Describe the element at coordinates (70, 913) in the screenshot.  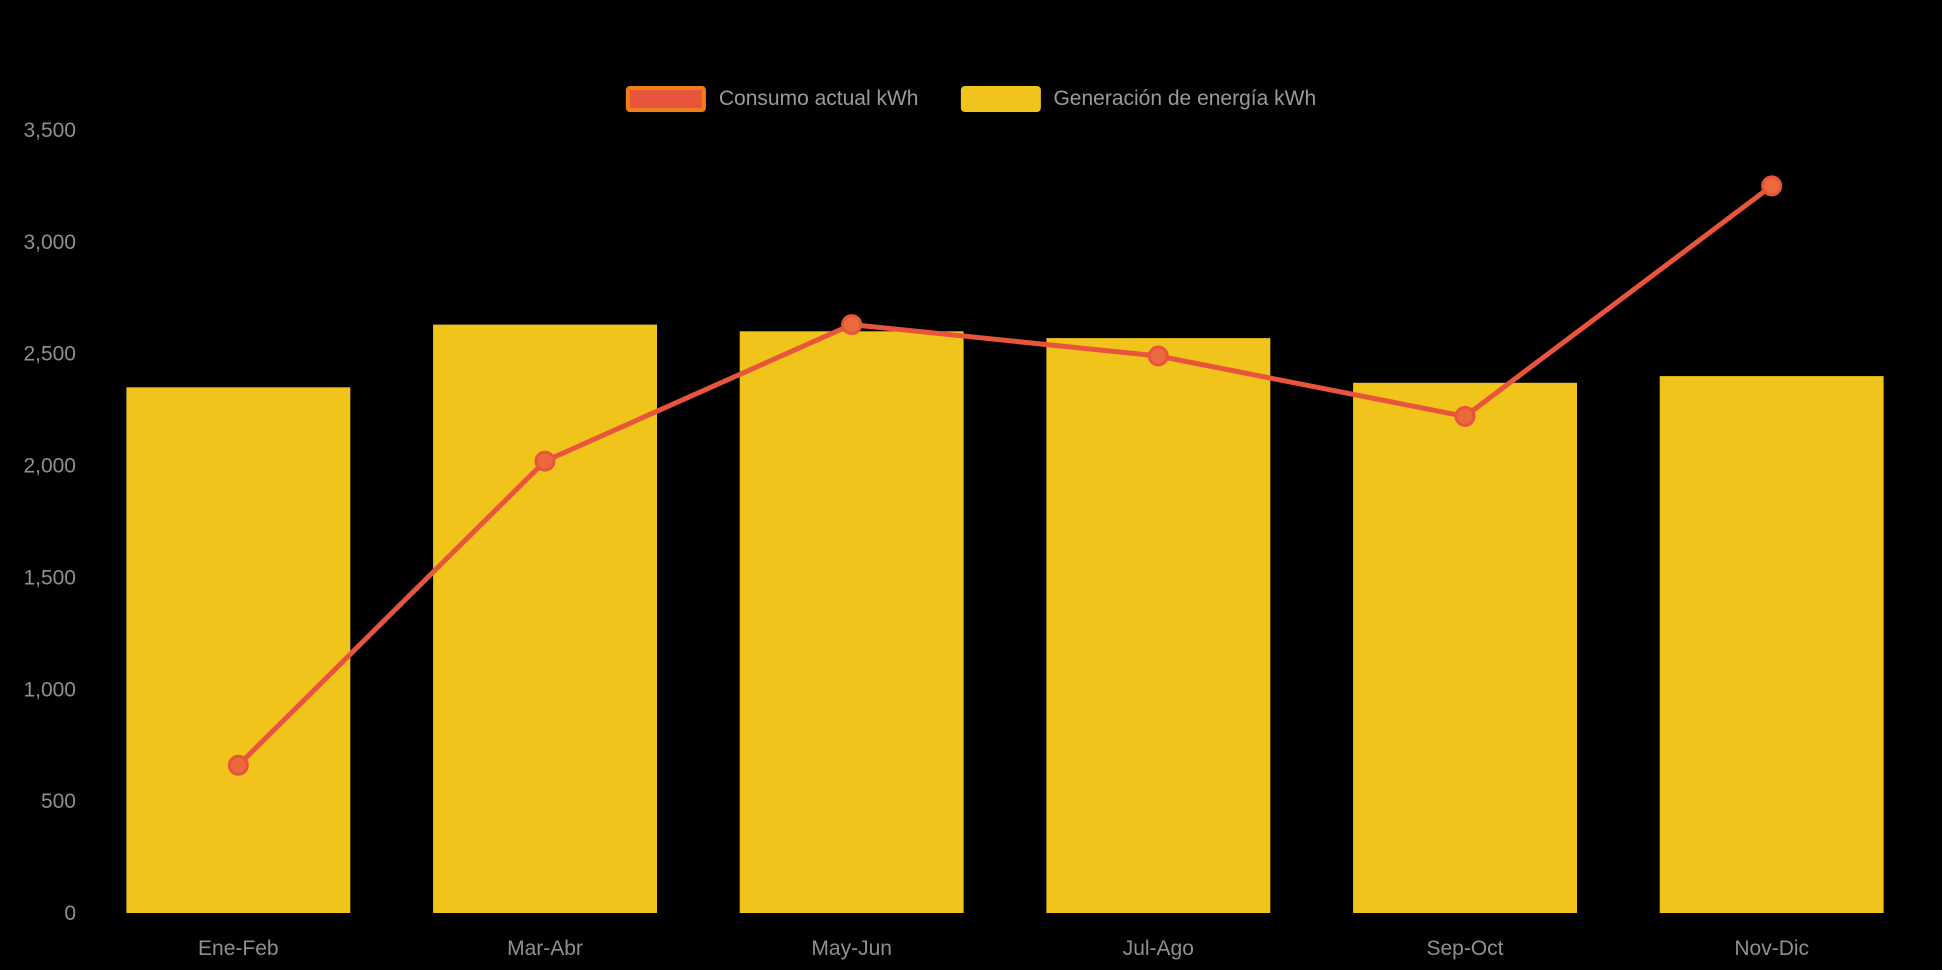
I see `y-axis-label: 0` at that location.